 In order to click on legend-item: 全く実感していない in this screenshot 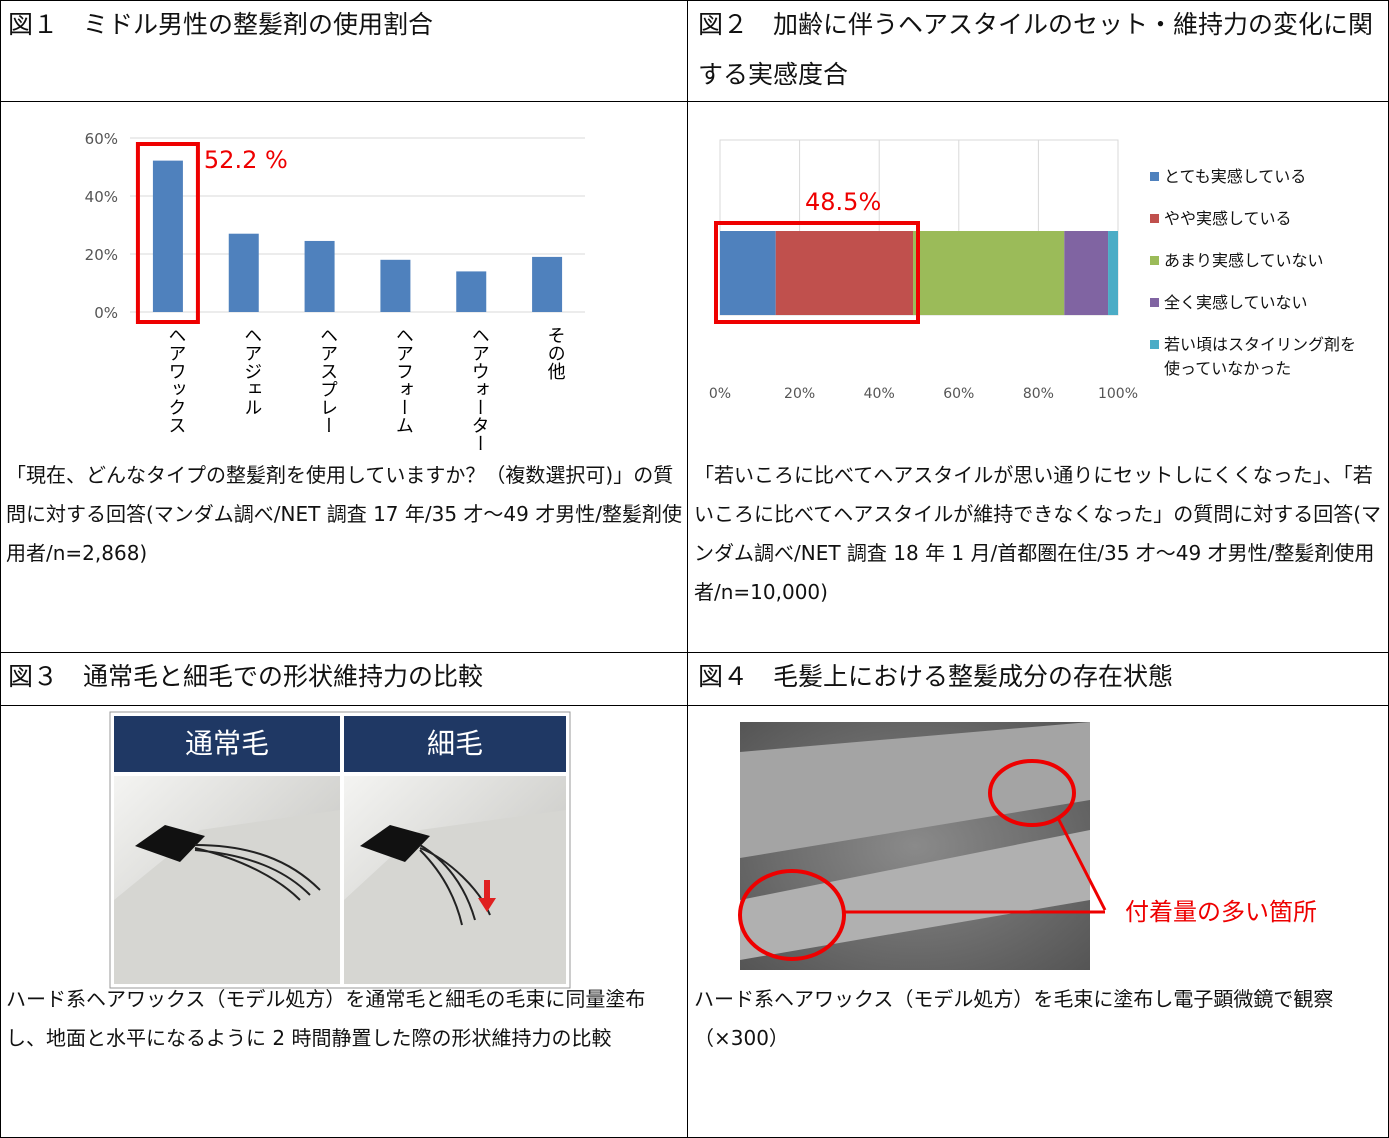, I will do `click(1260, 303)`.